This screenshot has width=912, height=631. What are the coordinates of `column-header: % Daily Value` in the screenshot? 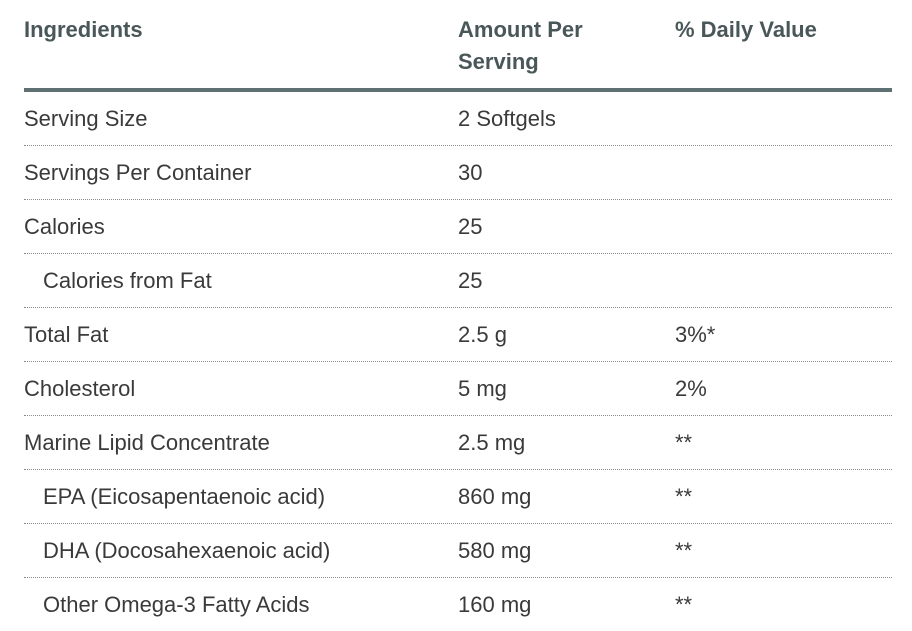 It's located at (746, 29).